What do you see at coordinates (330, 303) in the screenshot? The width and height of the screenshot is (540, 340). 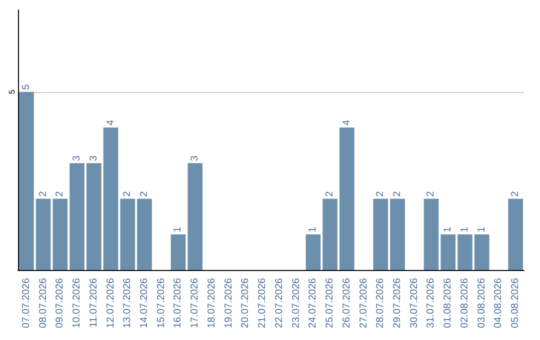 I see `x-tick-label: 25.07.2026` at bounding box center [330, 303].